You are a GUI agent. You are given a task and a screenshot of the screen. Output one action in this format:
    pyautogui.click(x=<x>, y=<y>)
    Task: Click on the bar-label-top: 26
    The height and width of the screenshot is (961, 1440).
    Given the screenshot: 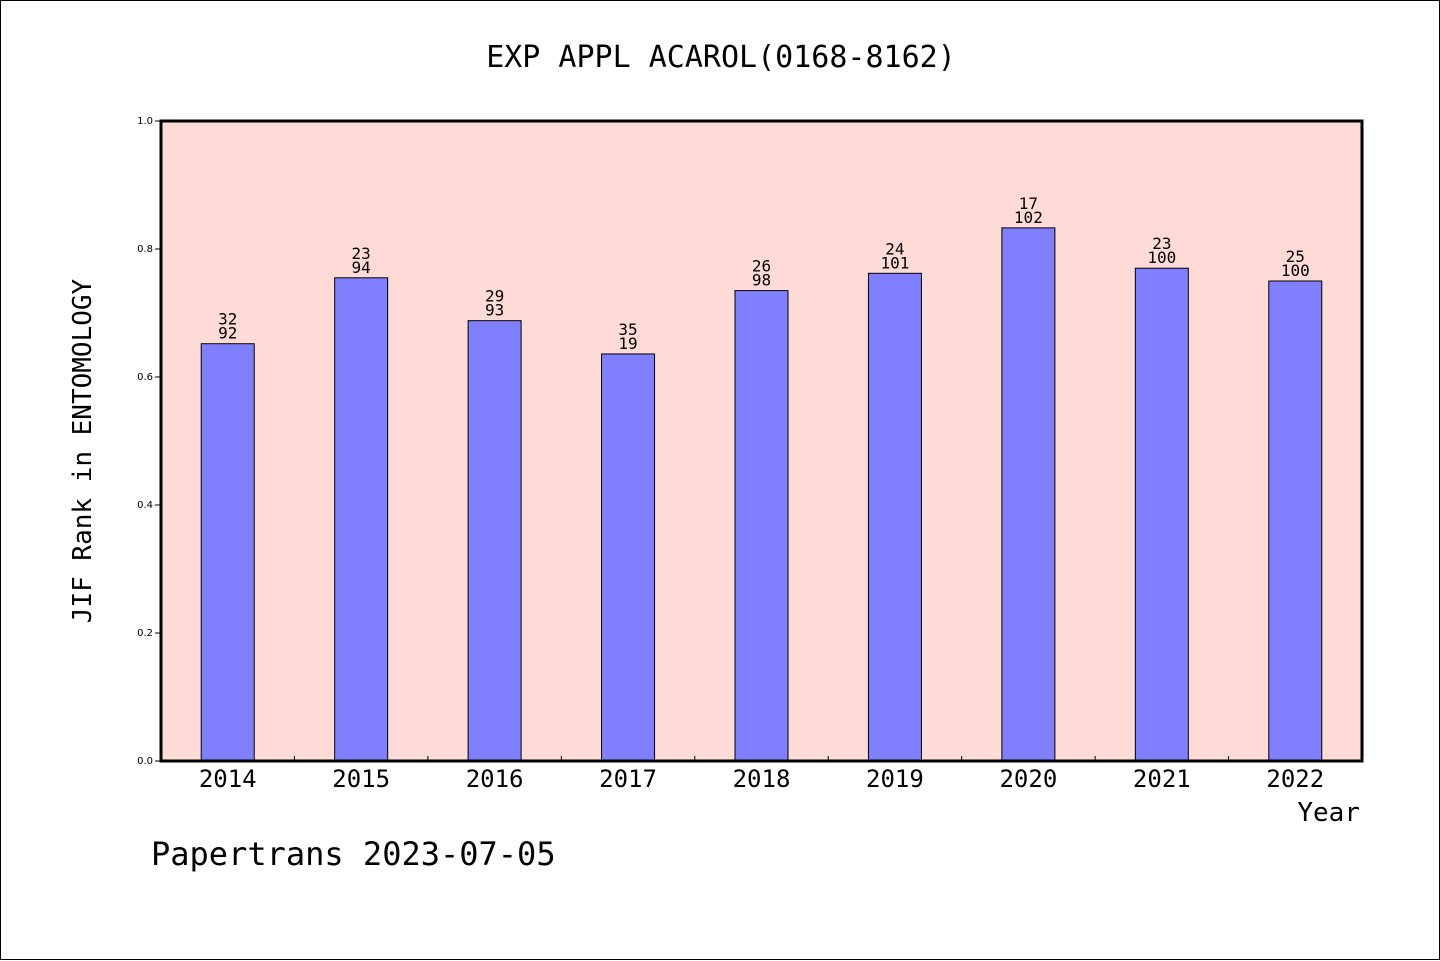 What is the action you would take?
    pyautogui.click(x=761, y=266)
    